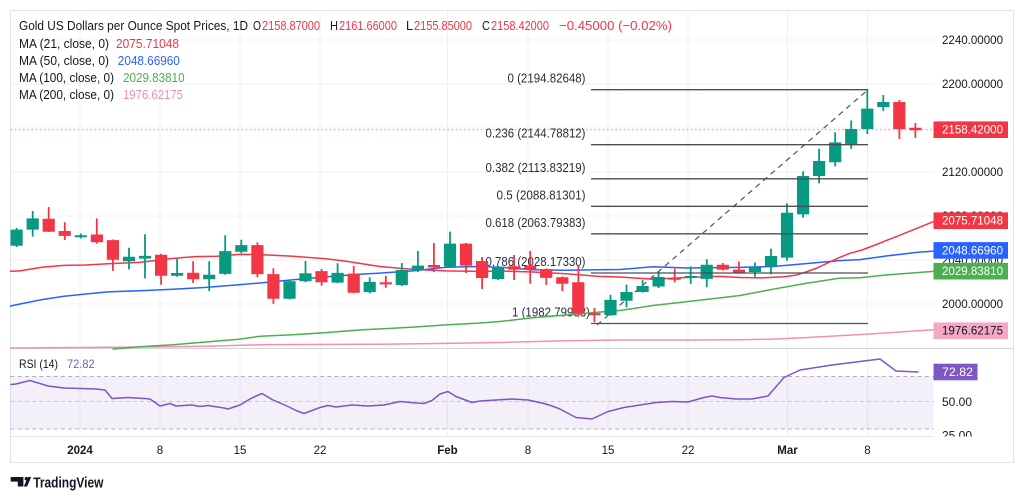 Image resolution: width=1024 pixels, height=500 pixels. I want to click on svg-text: Feb, so click(447, 451).